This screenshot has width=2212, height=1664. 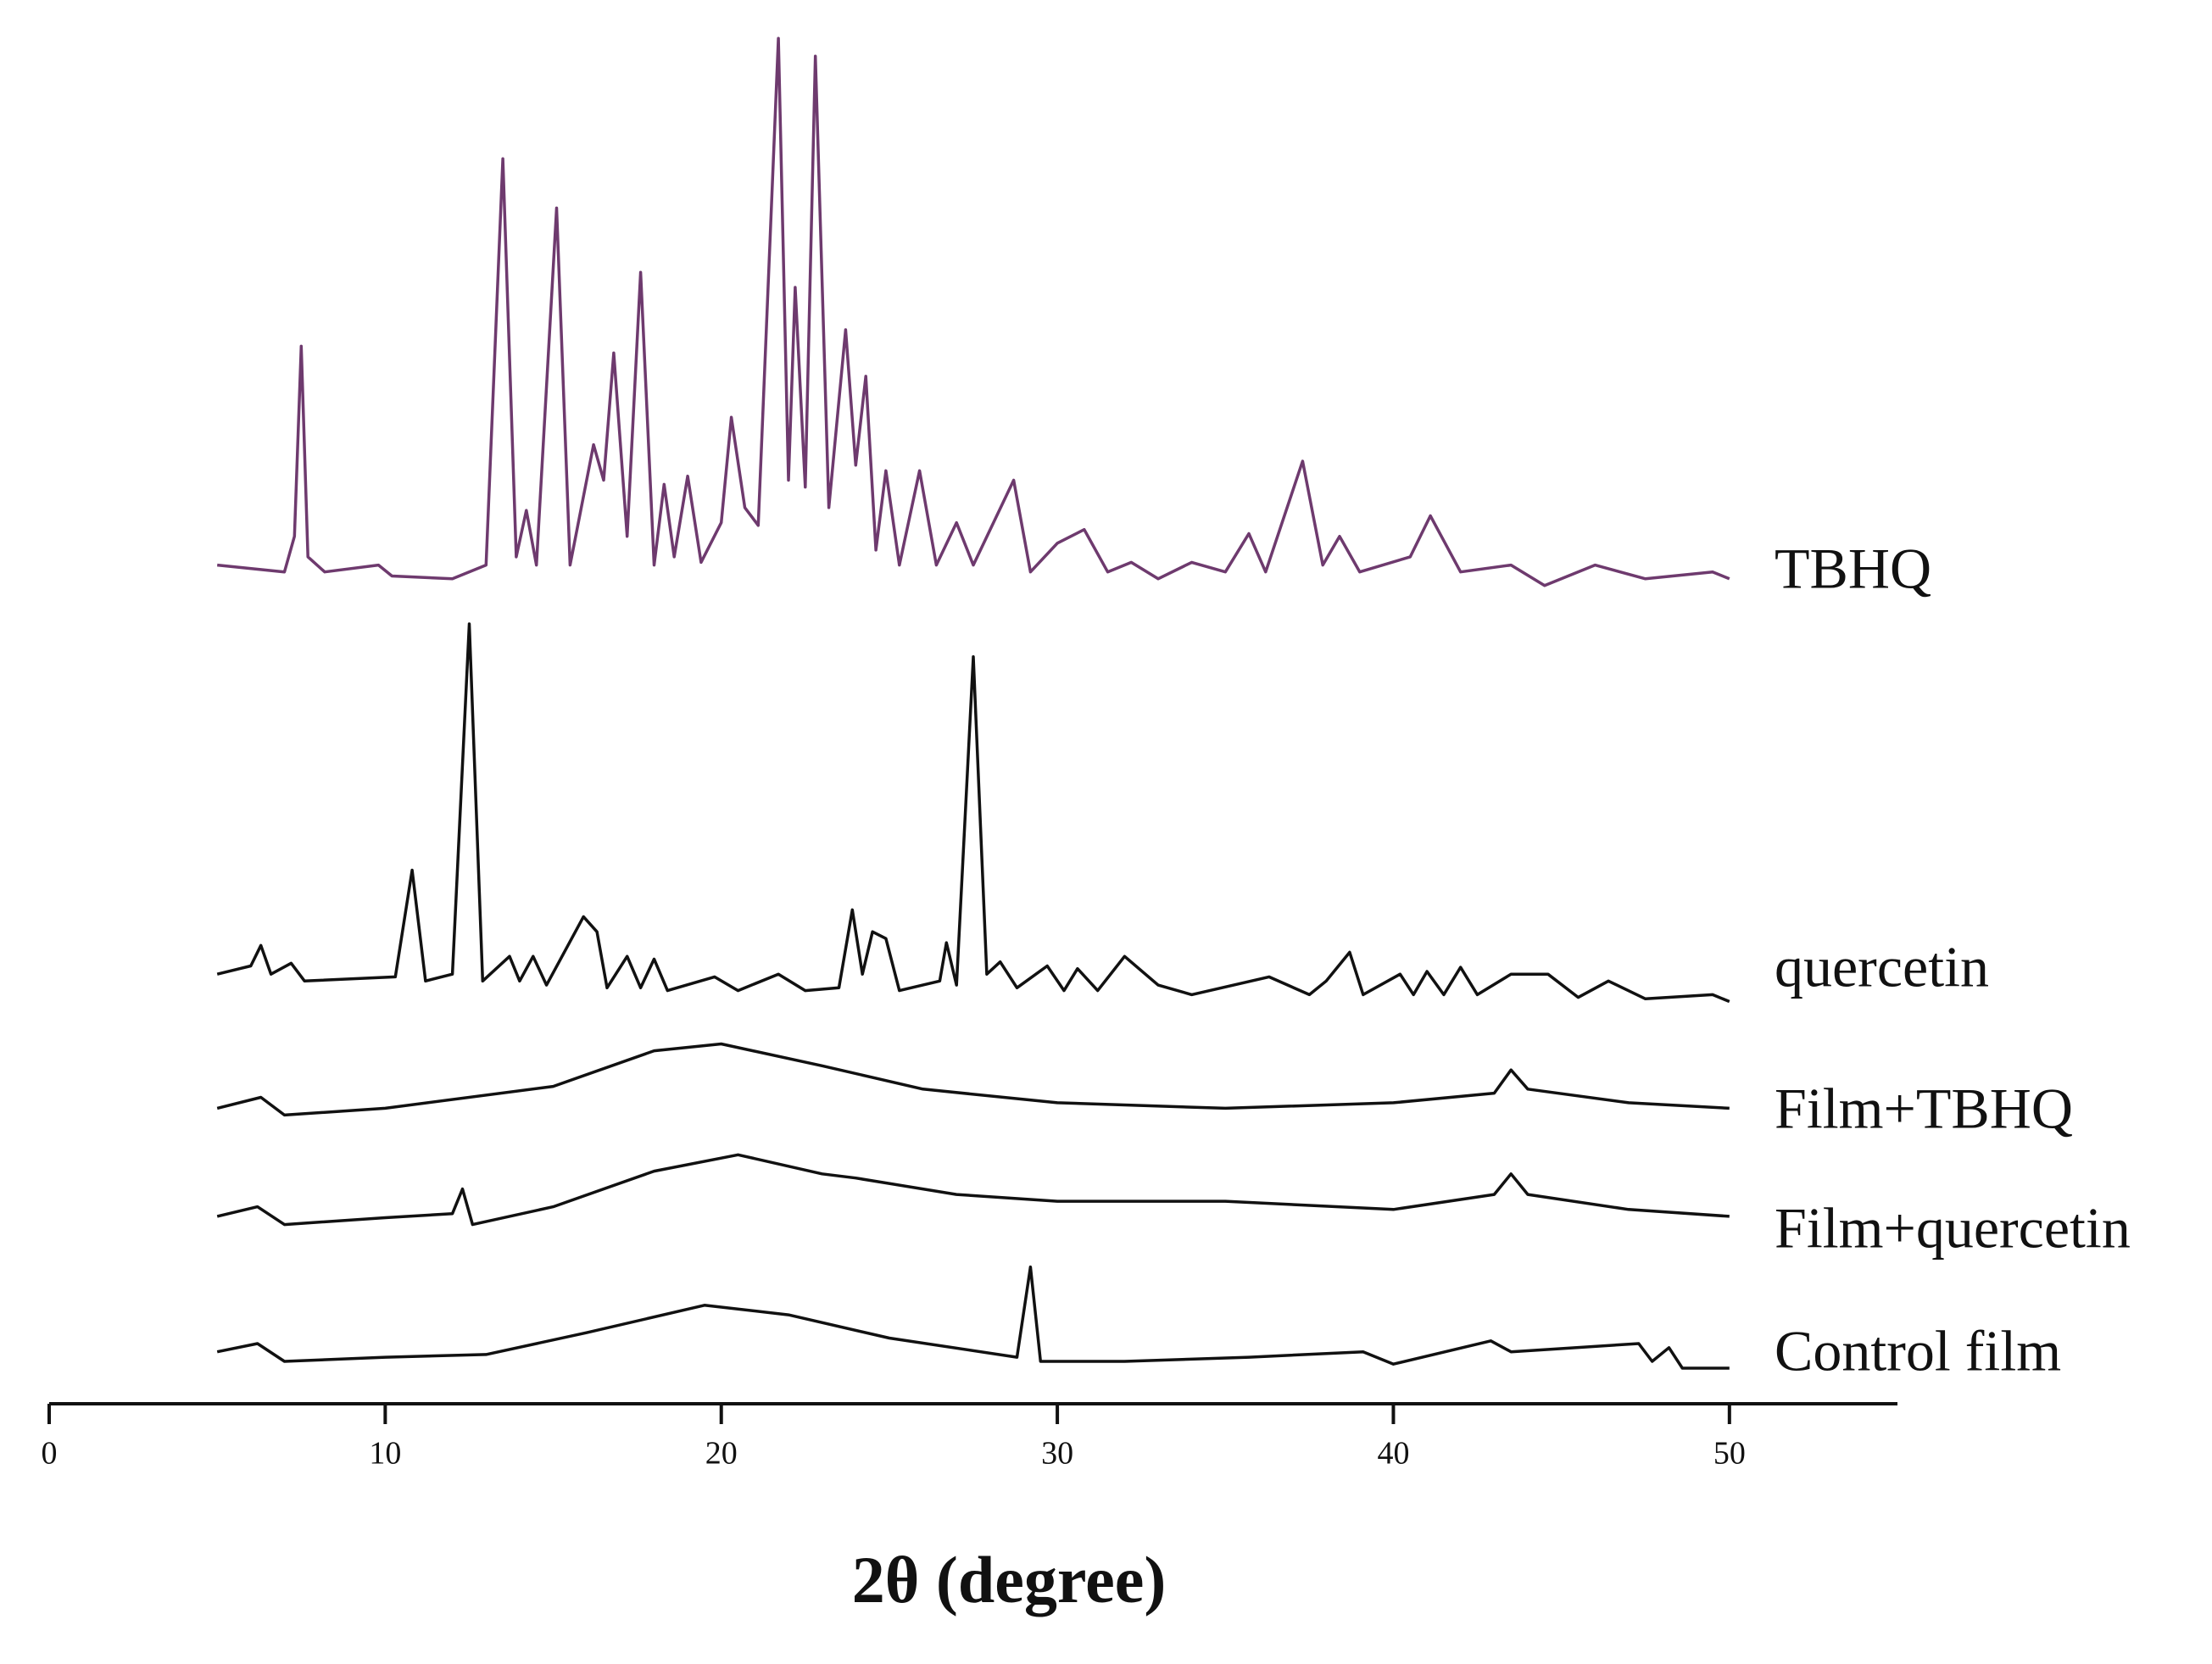 What do you see at coordinates (1853, 569) in the screenshot?
I see `series-label: TBHQ` at bounding box center [1853, 569].